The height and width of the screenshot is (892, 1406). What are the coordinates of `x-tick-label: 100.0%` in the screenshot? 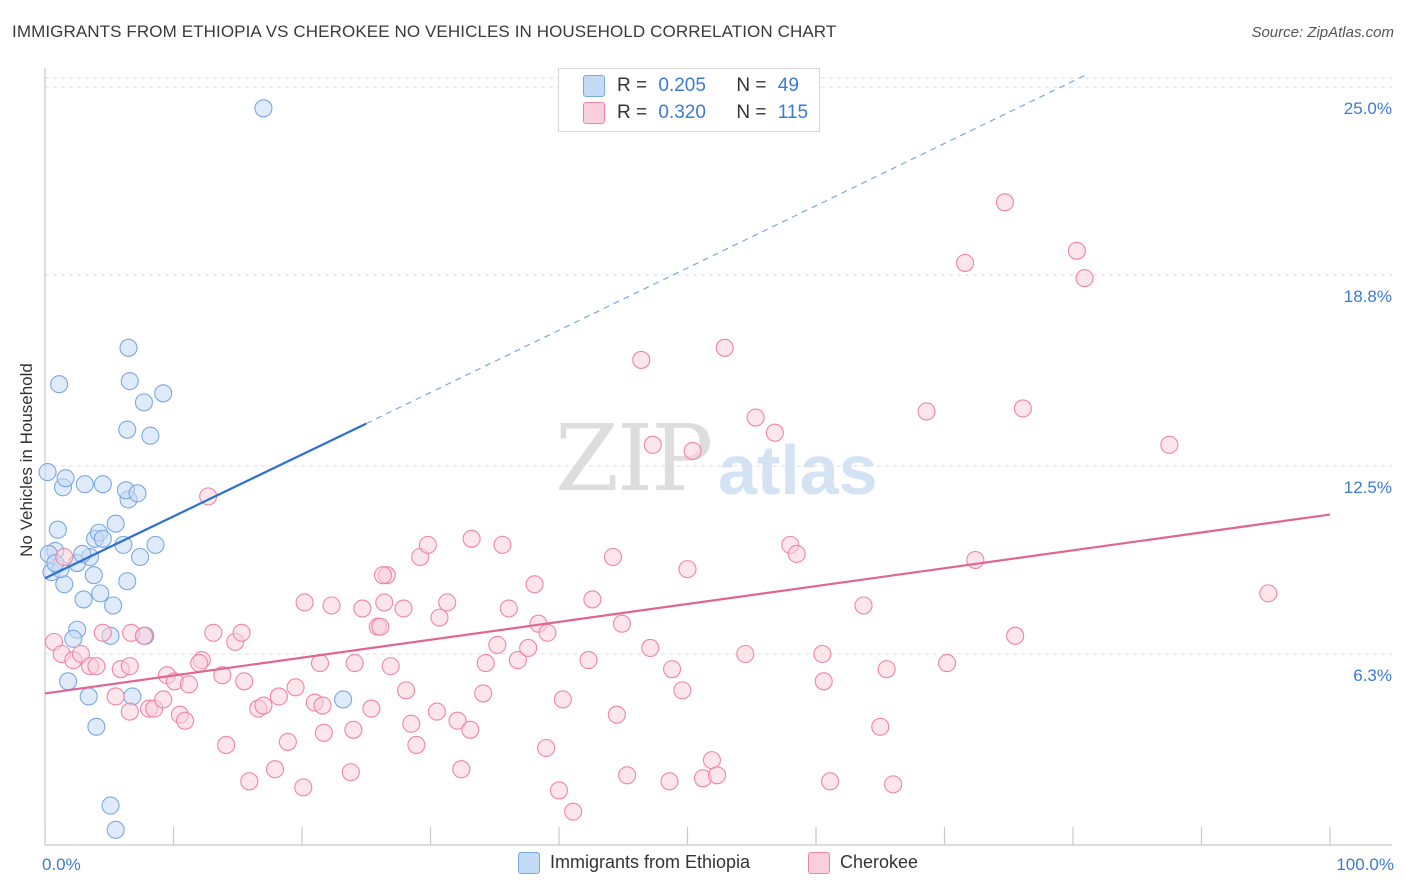 It's located at (1365, 864).